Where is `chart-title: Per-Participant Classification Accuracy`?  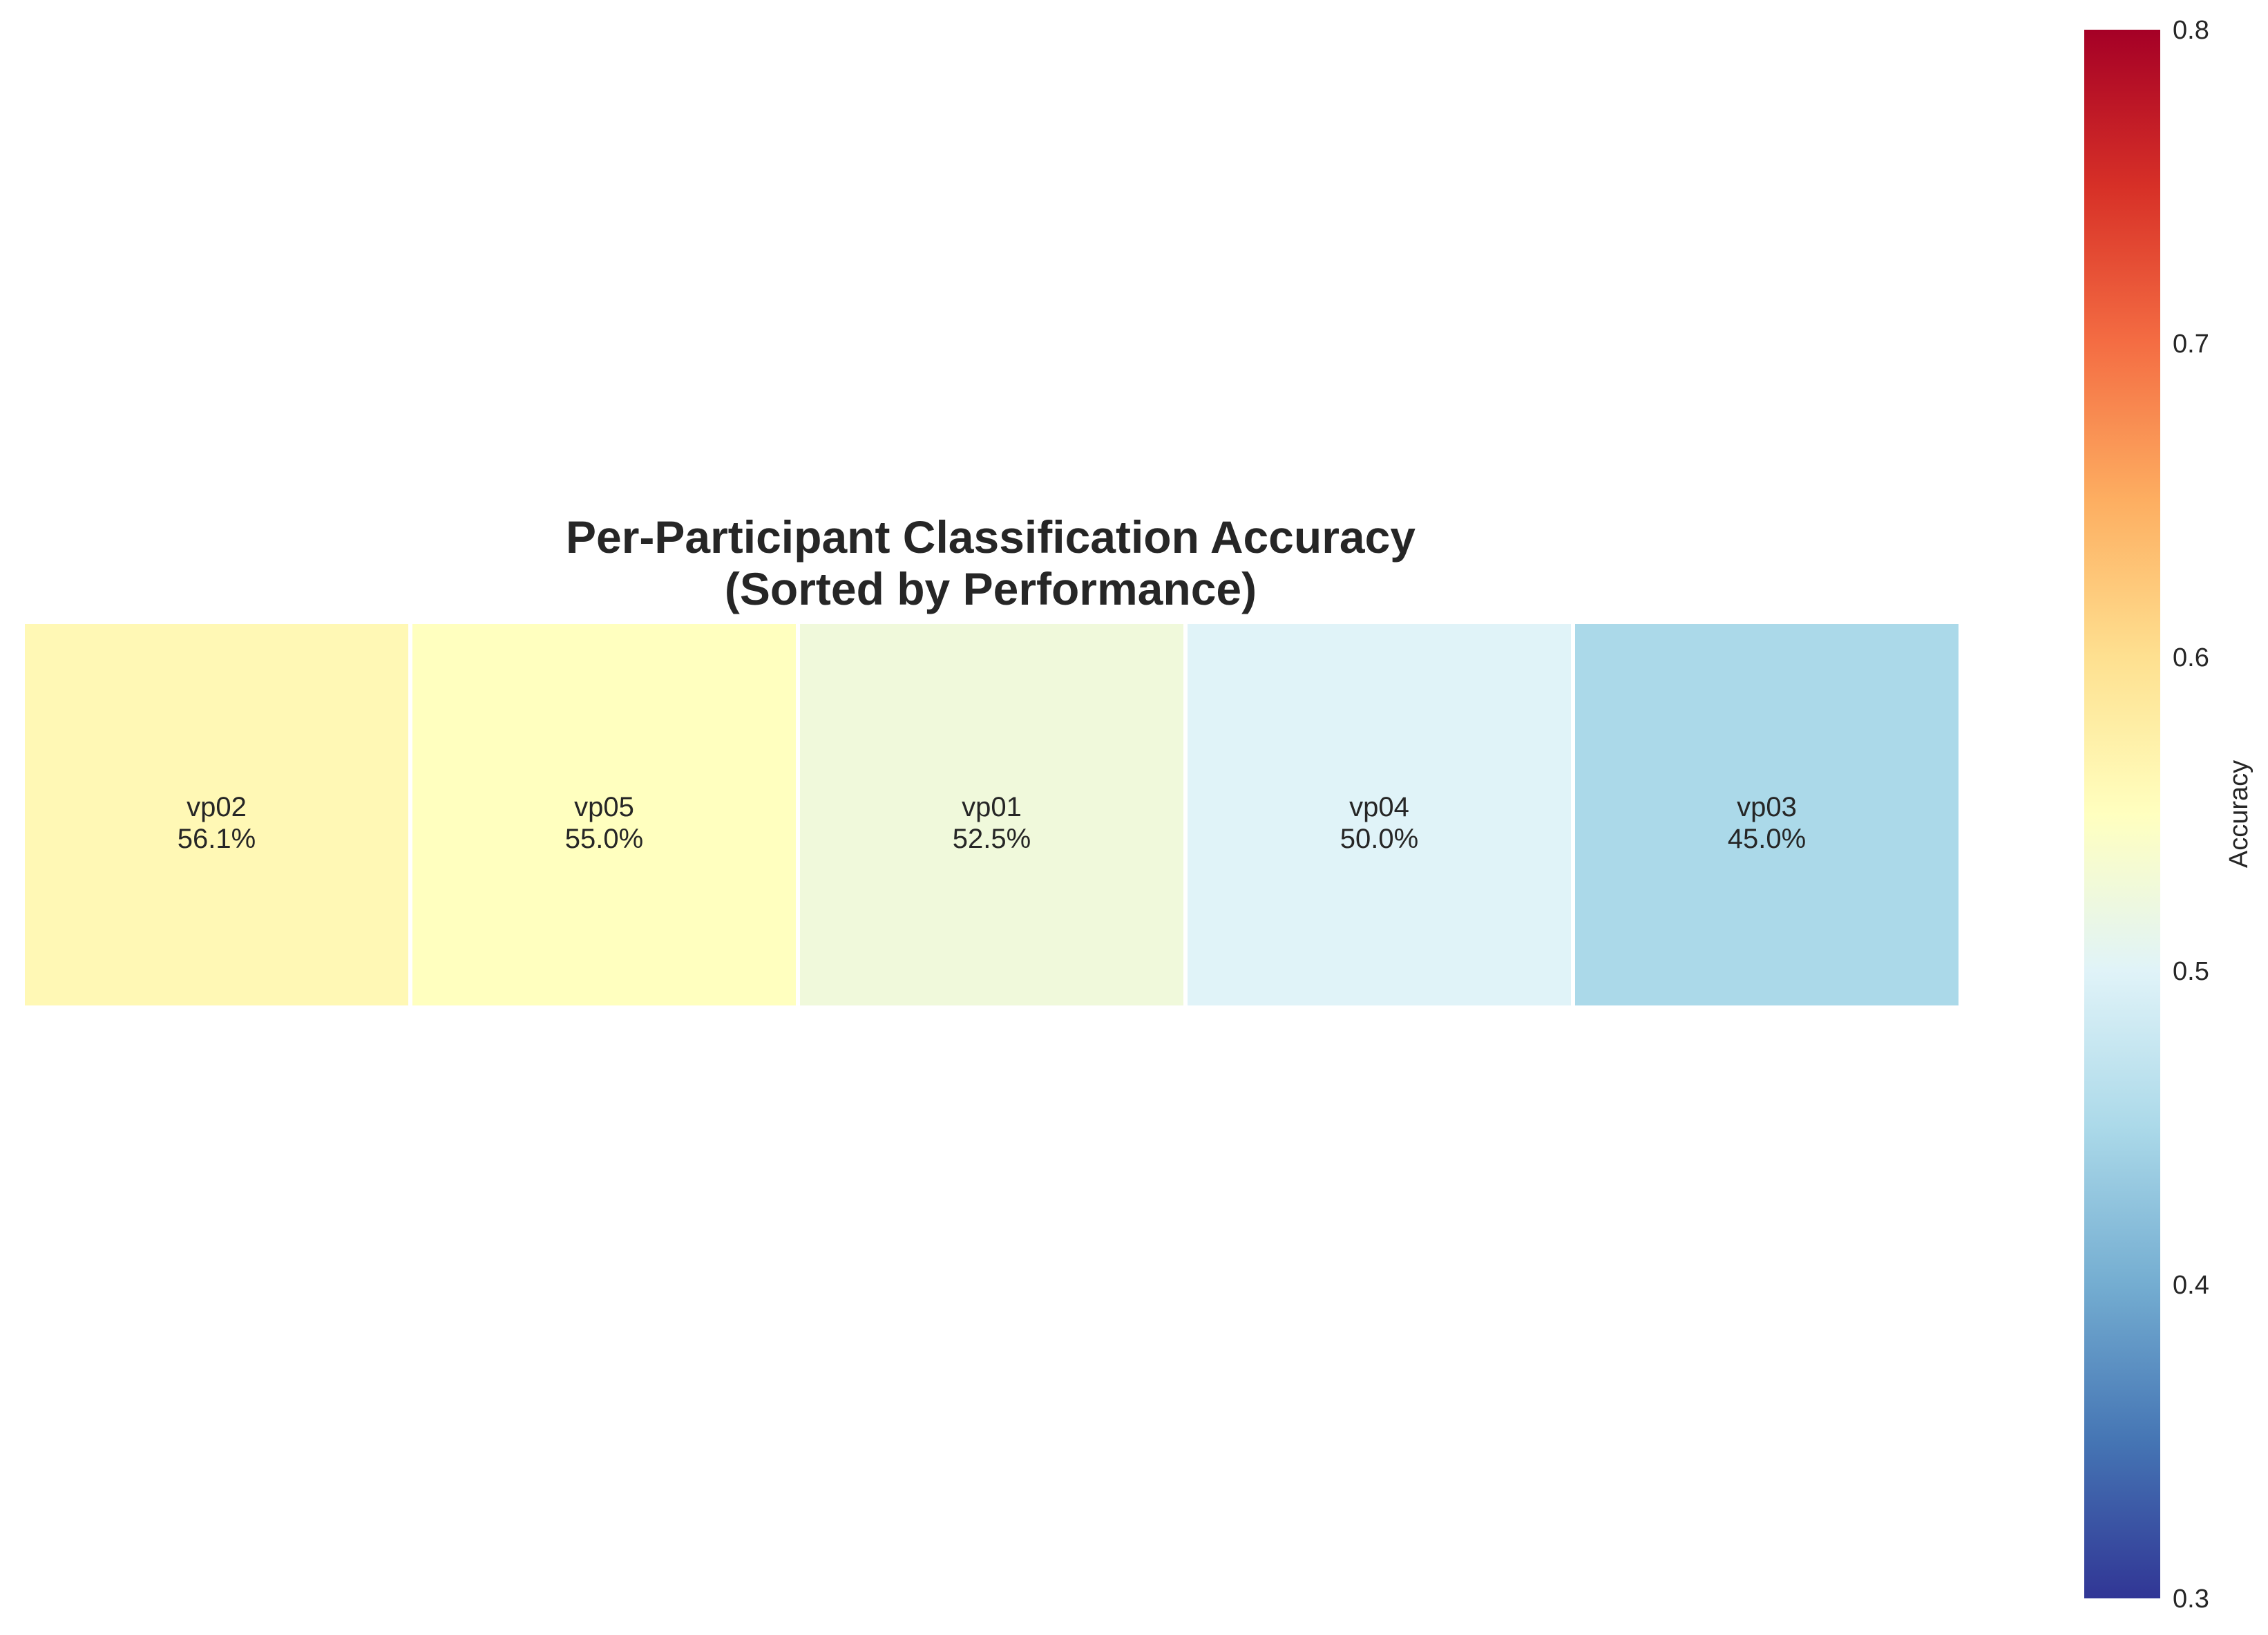 chart-title: Per-Participant Classification Accuracy is located at coordinates (991, 537).